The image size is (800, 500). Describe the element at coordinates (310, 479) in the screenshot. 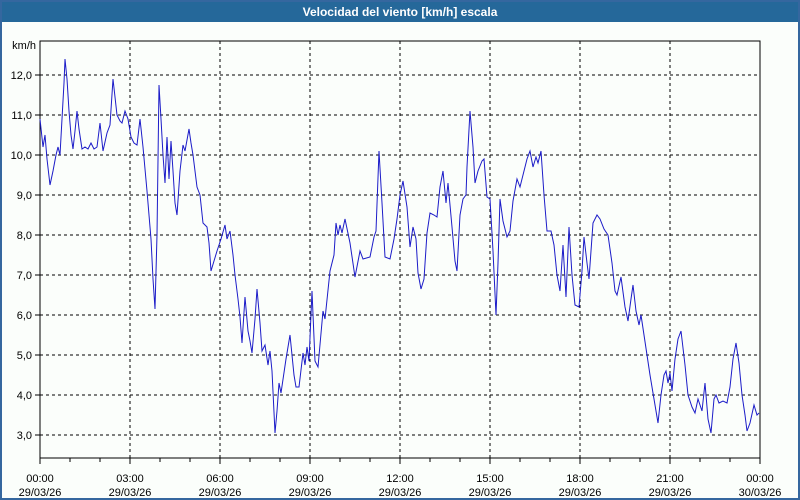

I see `x-tick-time-label: 09:00` at that location.